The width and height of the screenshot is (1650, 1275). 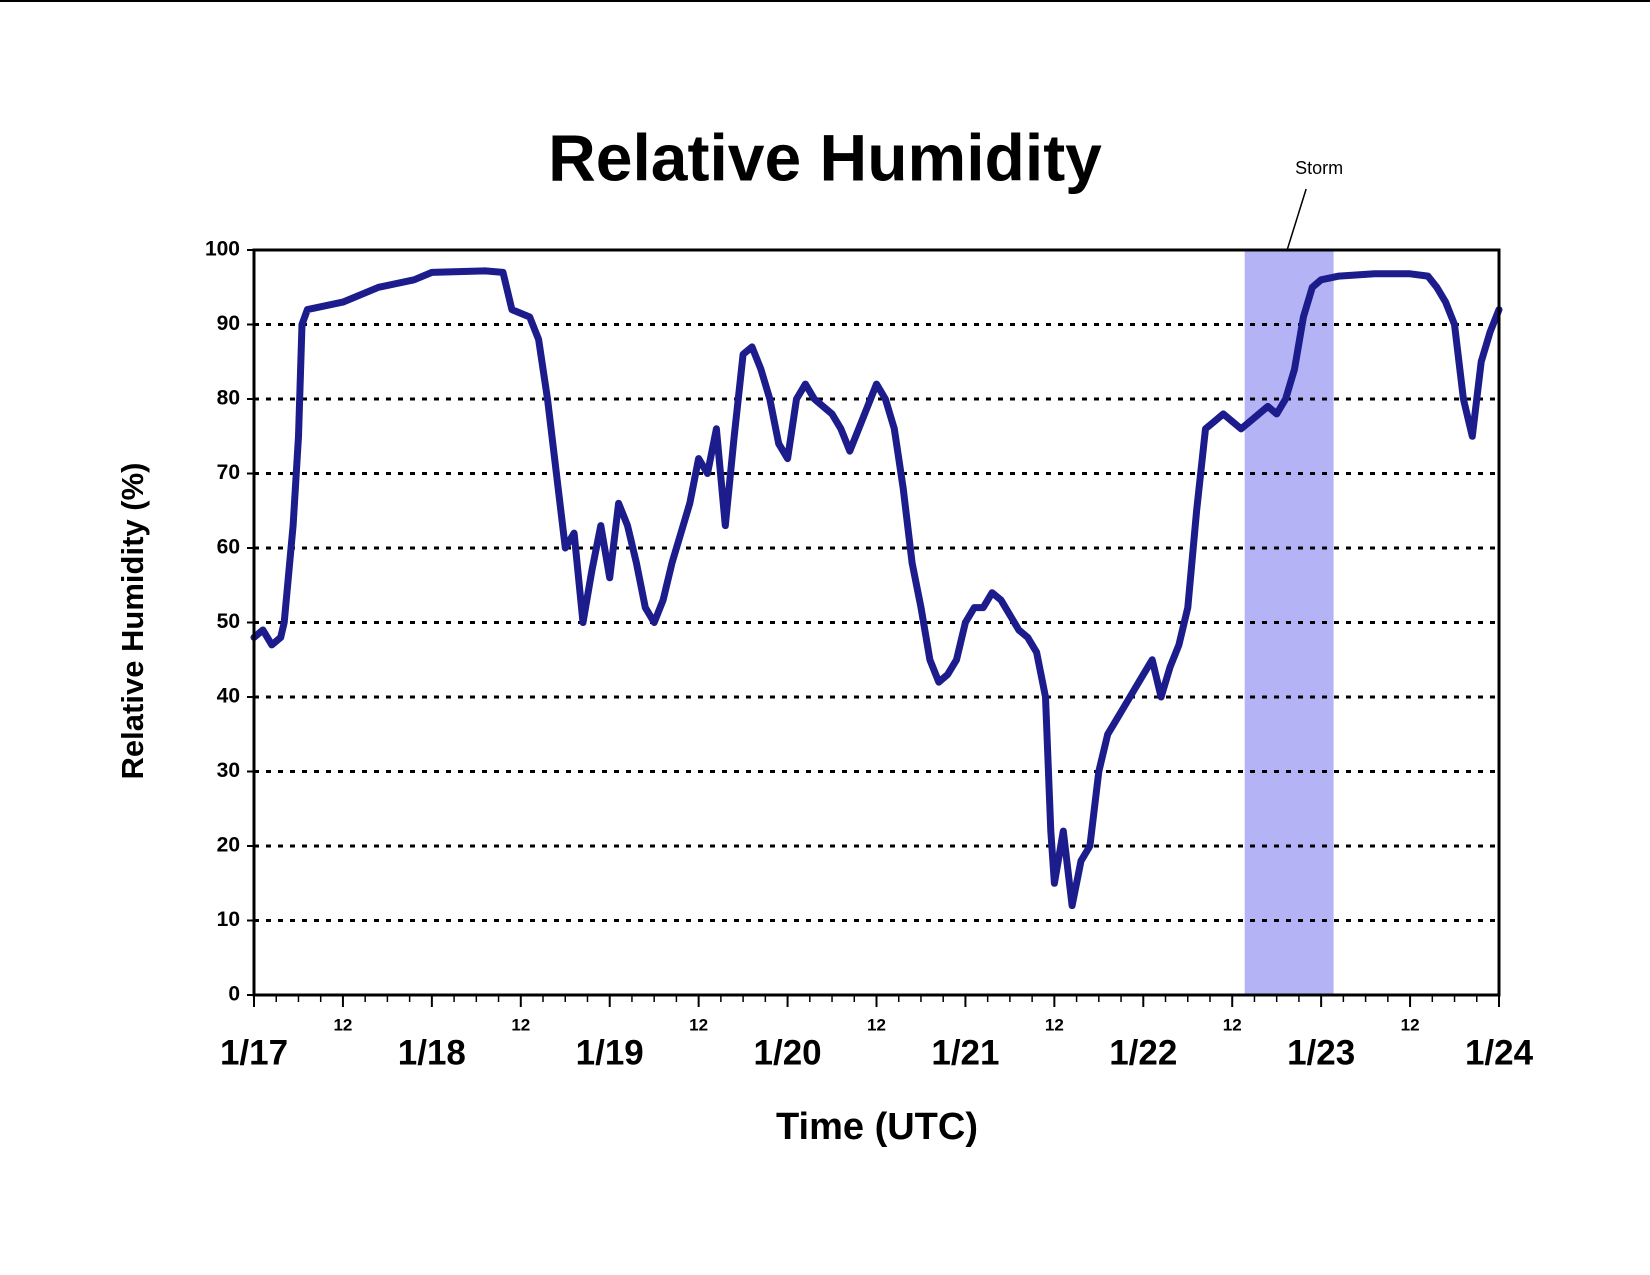 I want to click on y-tick-label: 20, so click(x=228, y=845).